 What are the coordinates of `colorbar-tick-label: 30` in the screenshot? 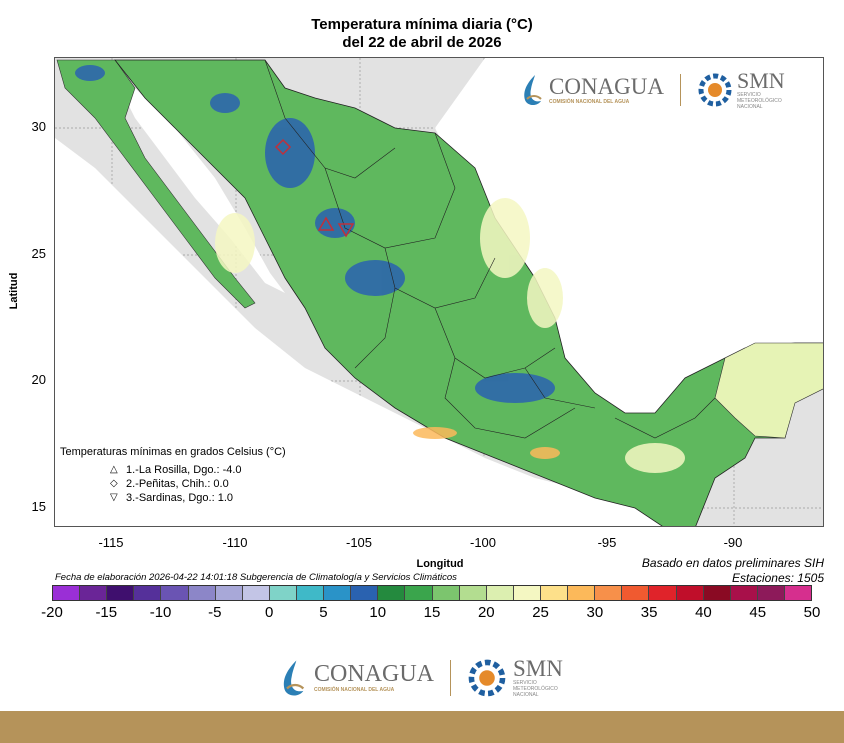 It's located at (595, 612).